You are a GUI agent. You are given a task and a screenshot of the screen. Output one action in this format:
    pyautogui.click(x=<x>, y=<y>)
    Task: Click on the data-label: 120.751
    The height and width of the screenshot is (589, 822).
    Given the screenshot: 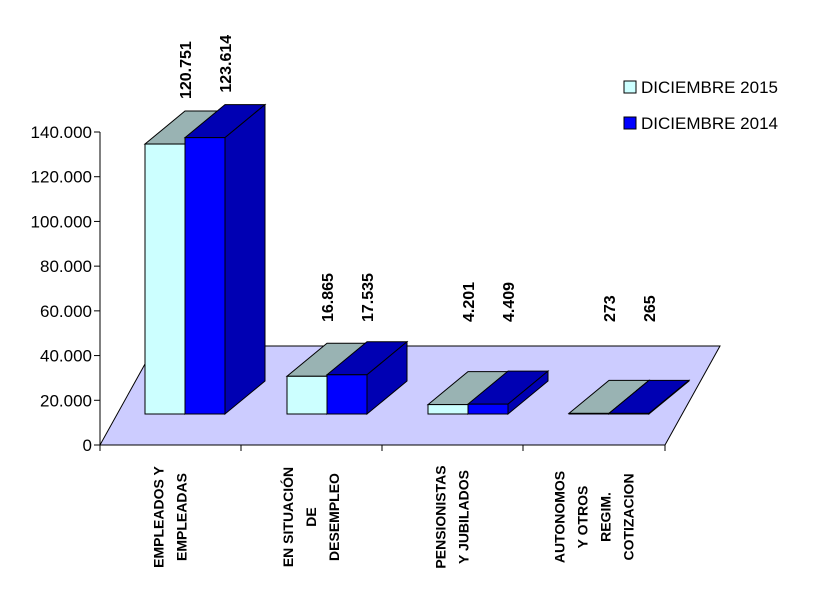 What is the action you would take?
    pyautogui.click(x=186, y=70)
    